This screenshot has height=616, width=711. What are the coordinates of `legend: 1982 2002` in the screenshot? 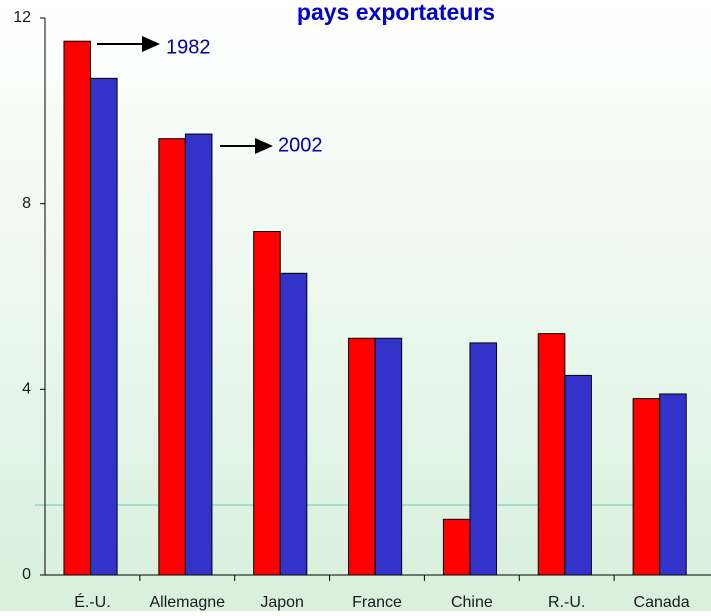 It's located at (210, 96).